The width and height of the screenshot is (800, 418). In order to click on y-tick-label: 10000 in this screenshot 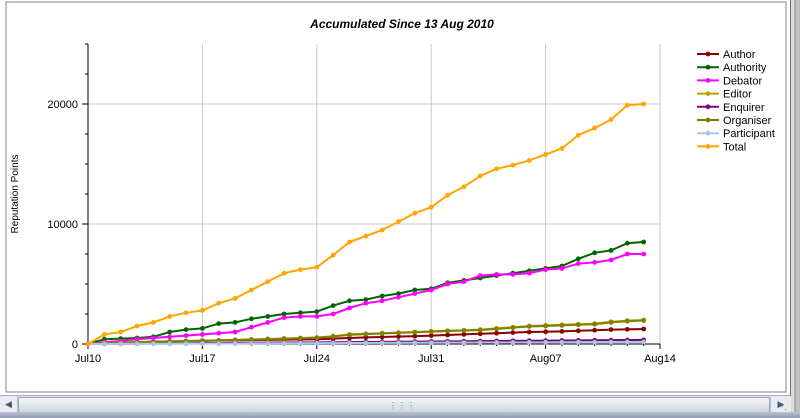, I will do `click(62, 225)`.